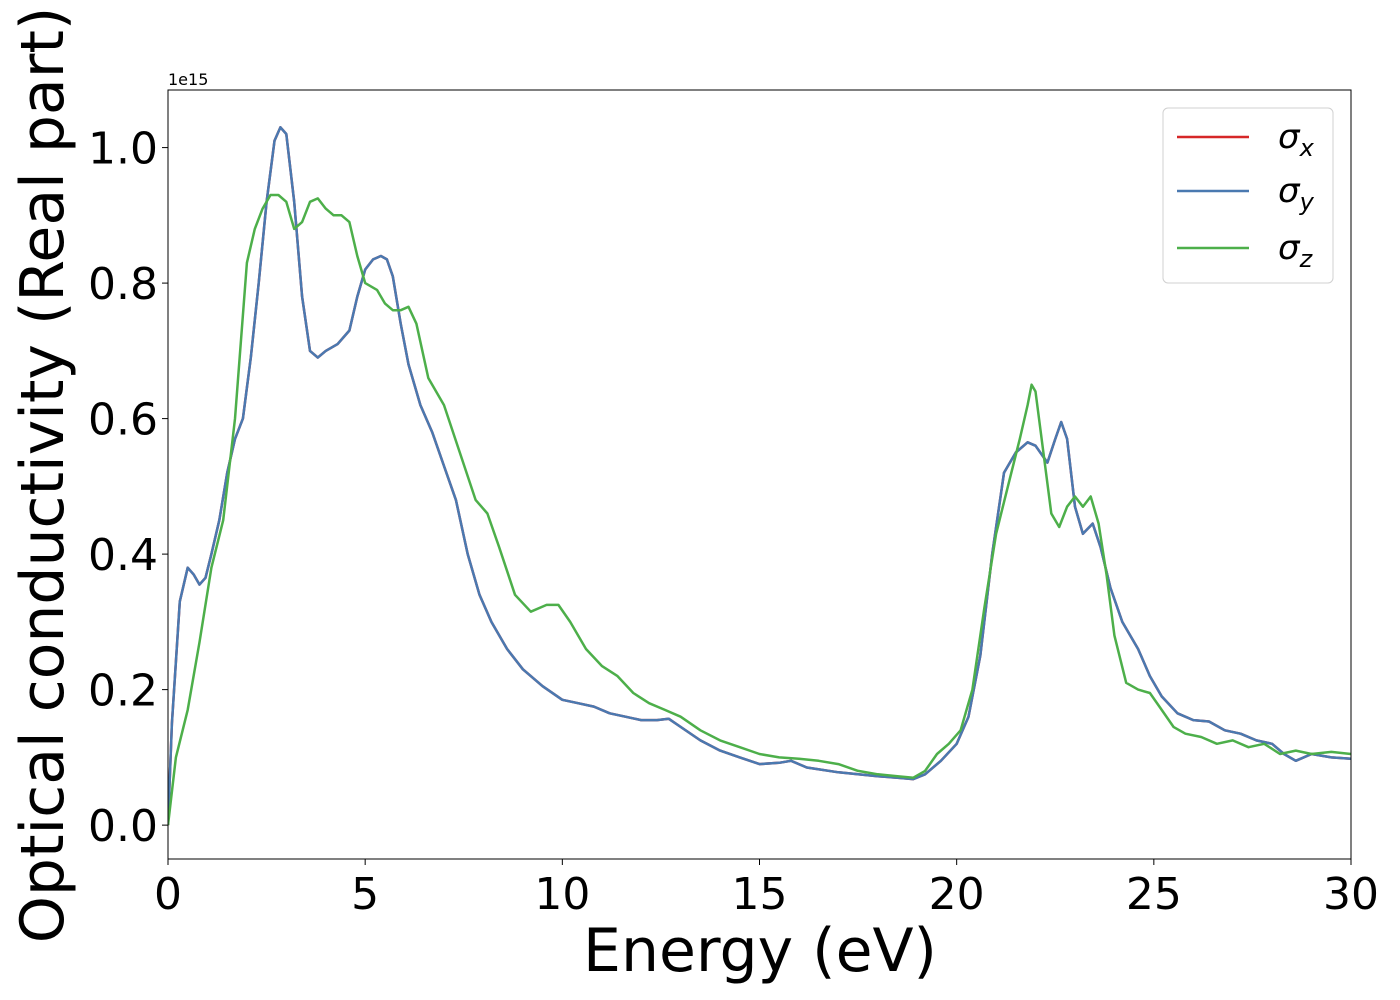 This screenshot has height=1000, width=1400. What do you see at coordinates (760, 951) in the screenshot?
I see `x-axis-label: Energy (eV)` at bounding box center [760, 951].